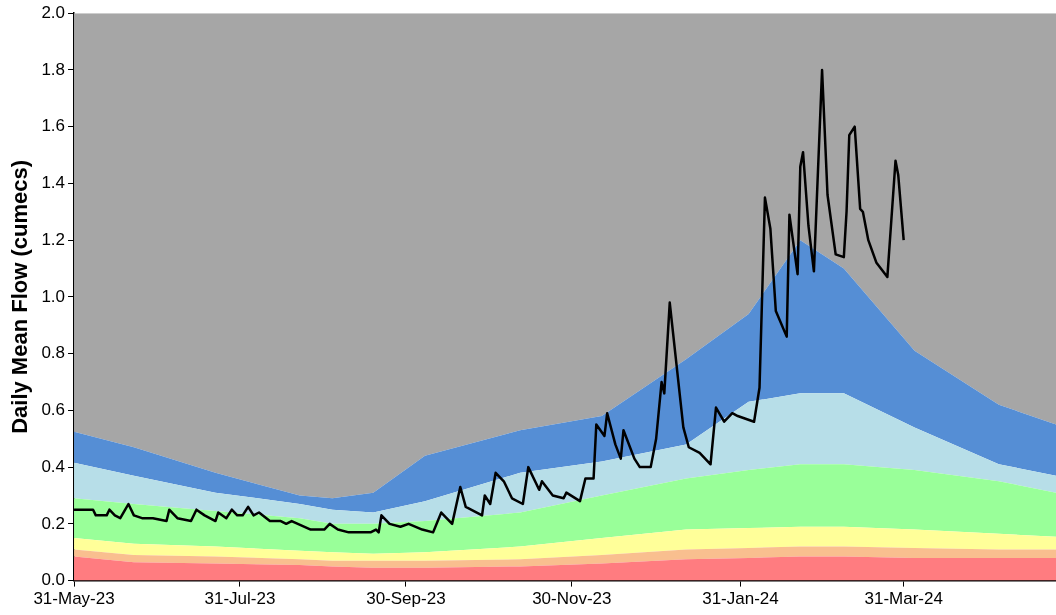 This screenshot has width=1056, height=615. What do you see at coordinates (53, 69) in the screenshot?
I see `y-tick-label: 1.8` at bounding box center [53, 69].